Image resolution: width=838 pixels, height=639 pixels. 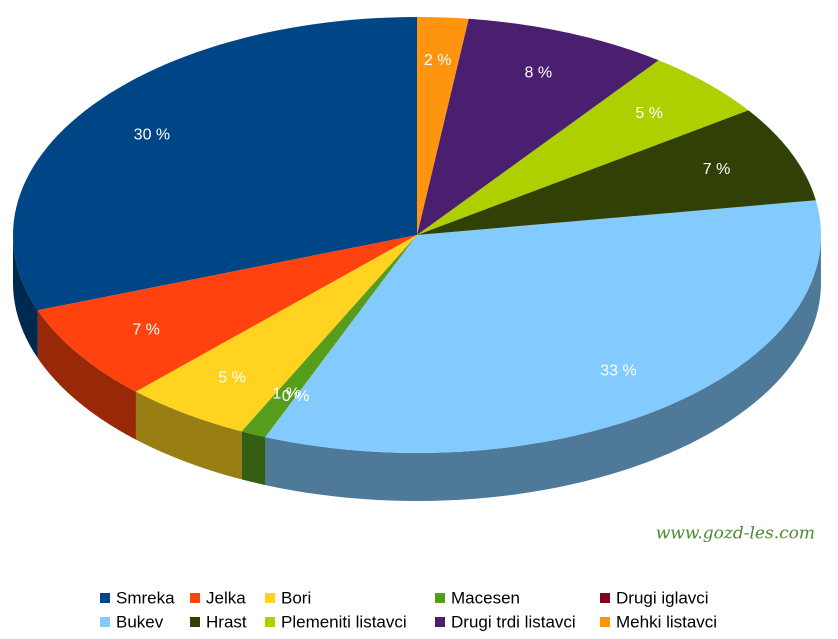 I want to click on data-label: 30 %, so click(x=152, y=134).